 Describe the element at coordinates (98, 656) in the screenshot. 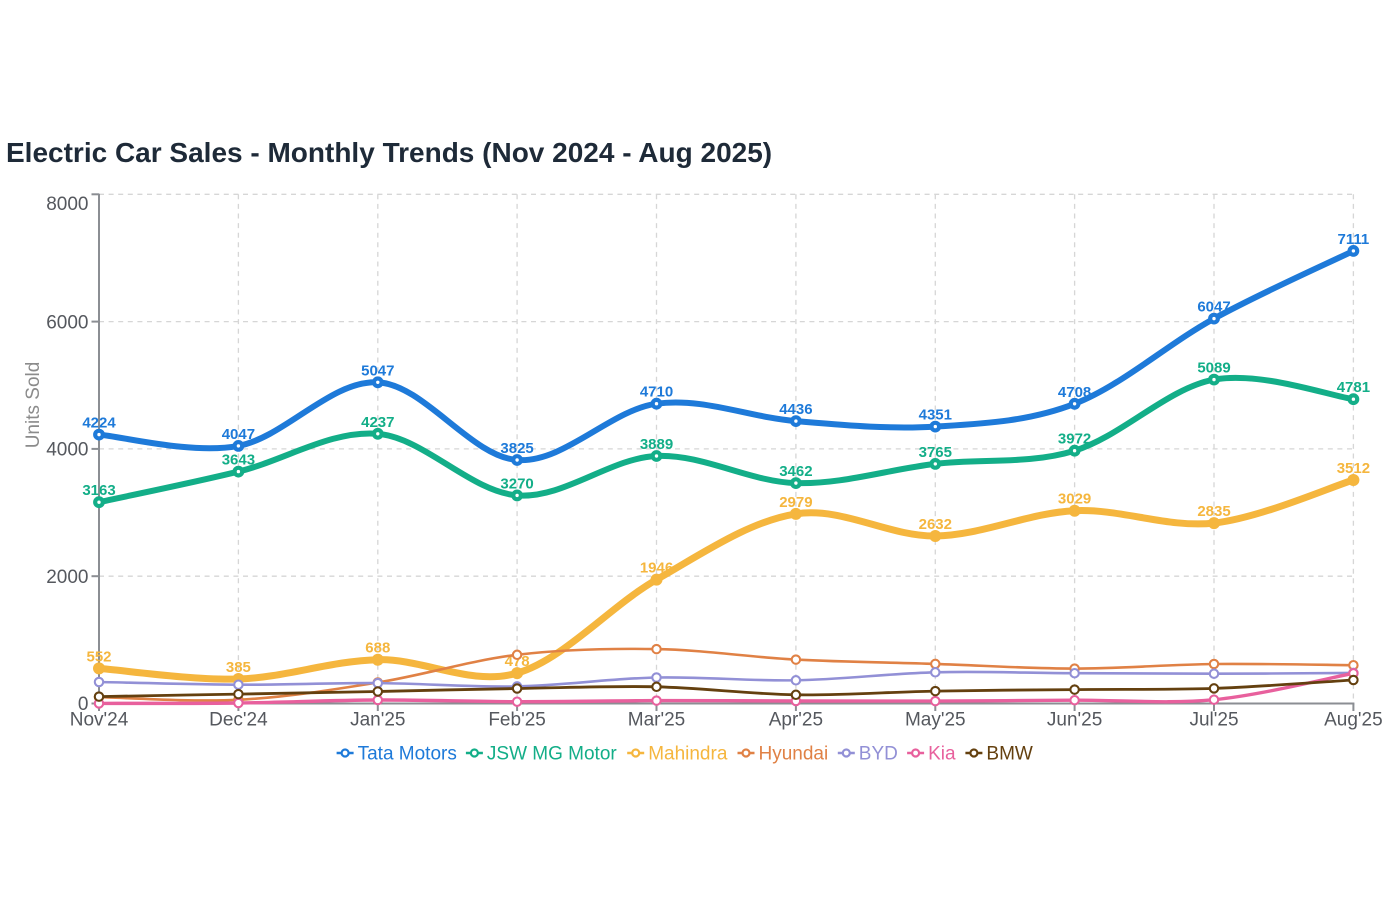

I see `svg-text: 552` at that location.